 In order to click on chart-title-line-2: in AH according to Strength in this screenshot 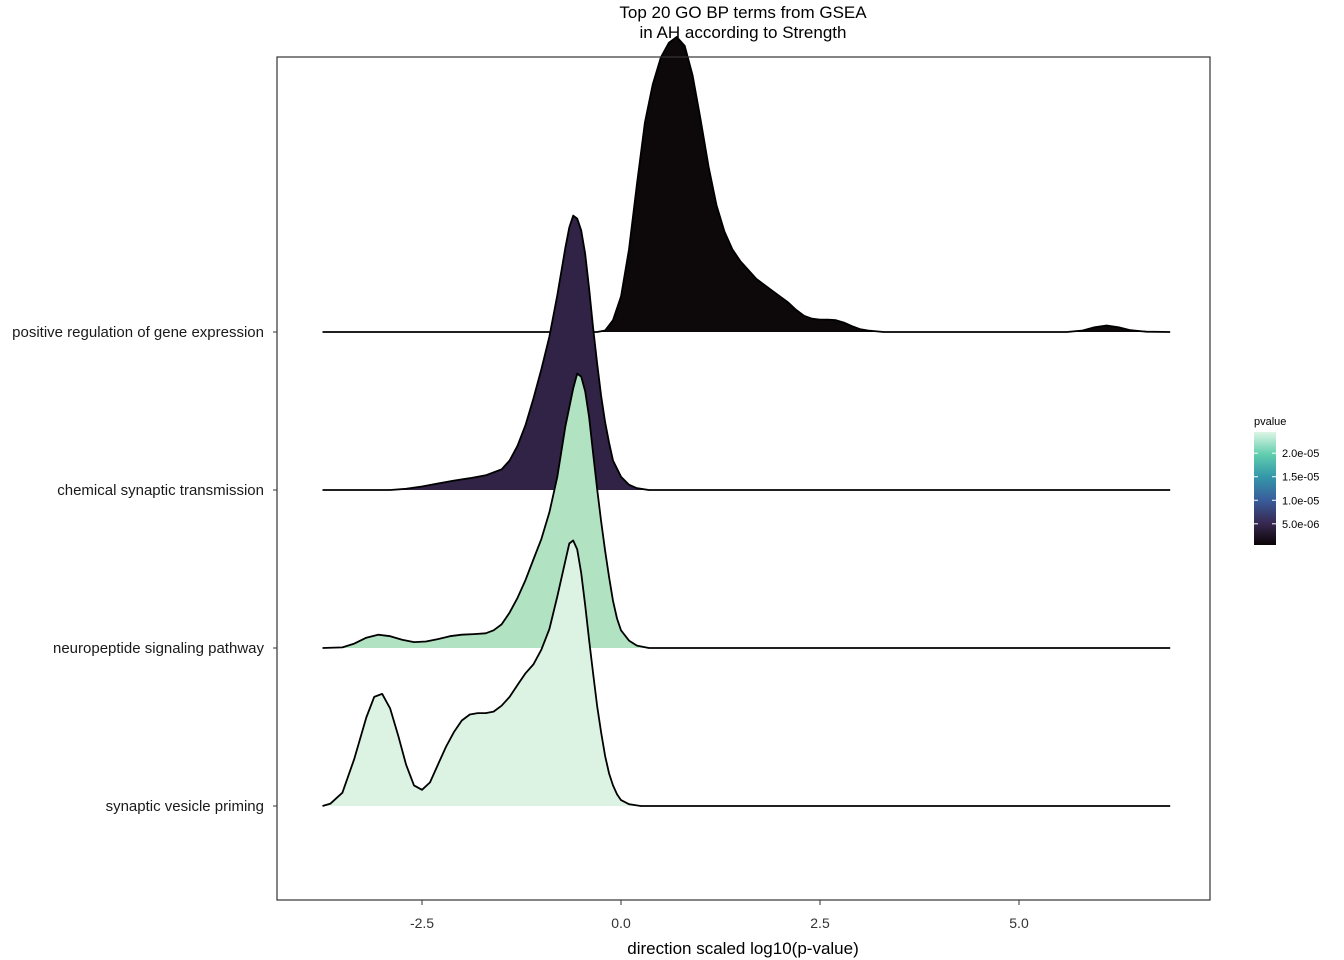, I will do `click(743, 32)`.